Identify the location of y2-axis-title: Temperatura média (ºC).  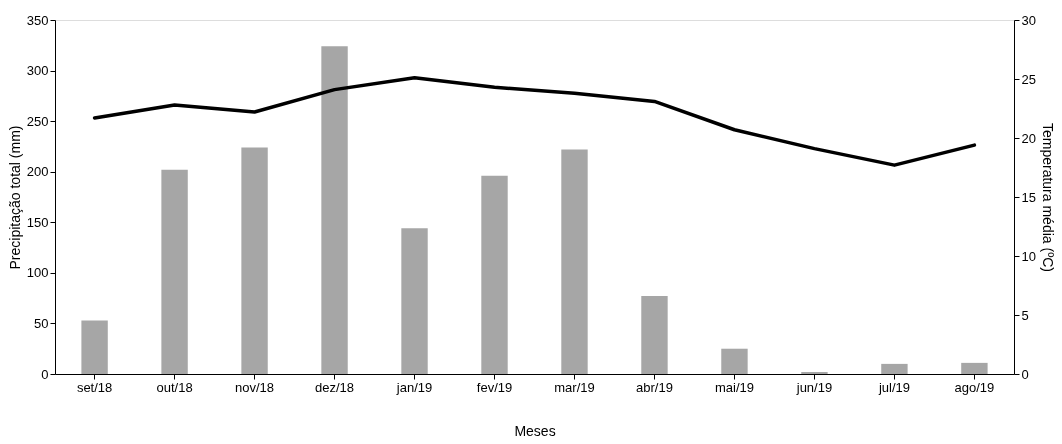
(1047, 197).